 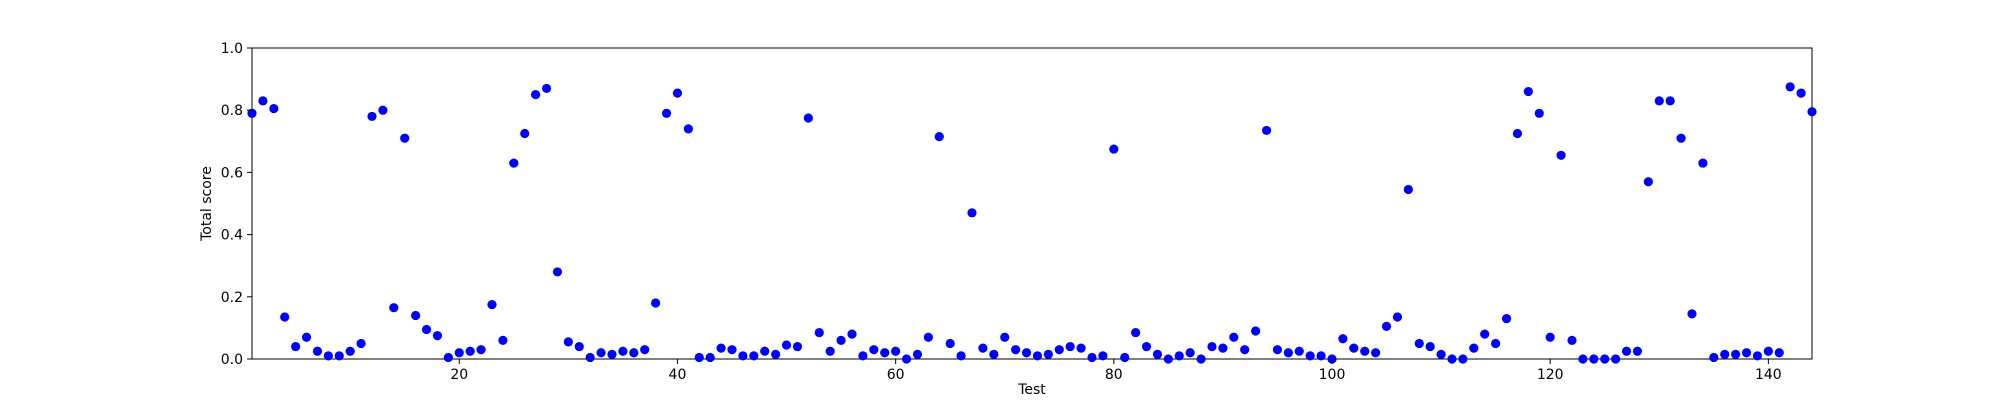 I want to click on x-tick-label: 60, so click(x=896, y=375).